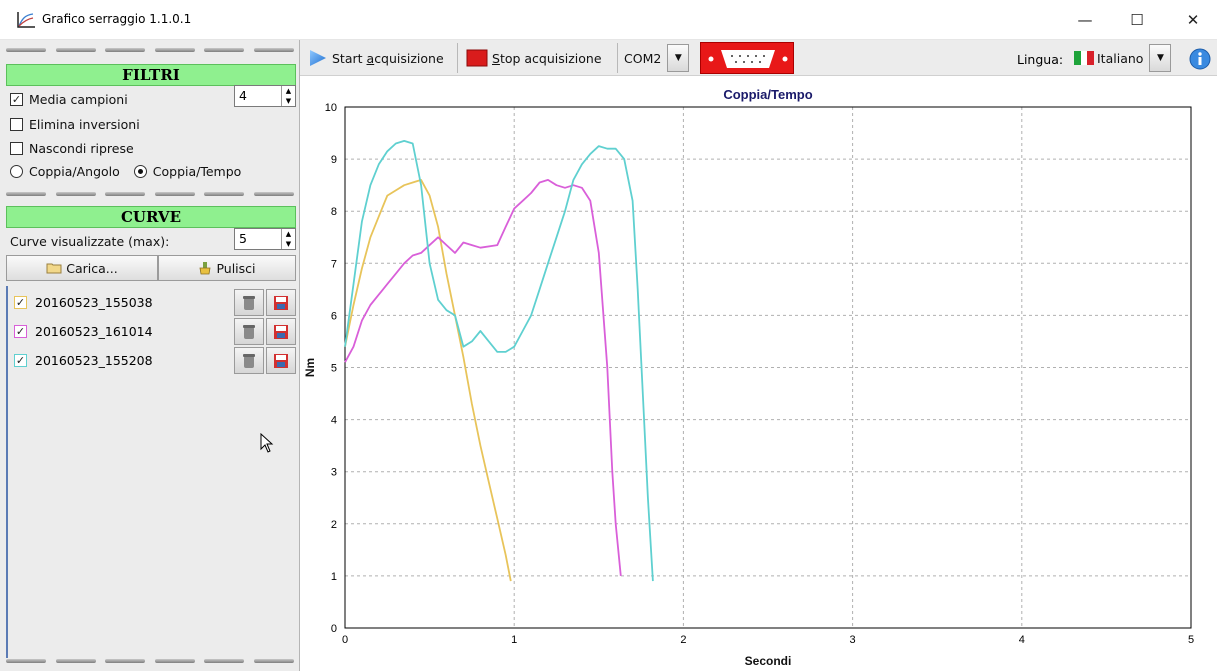  I want to click on radio-coppia-tempo-label: Coppia/Tempo, so click(197, 171).